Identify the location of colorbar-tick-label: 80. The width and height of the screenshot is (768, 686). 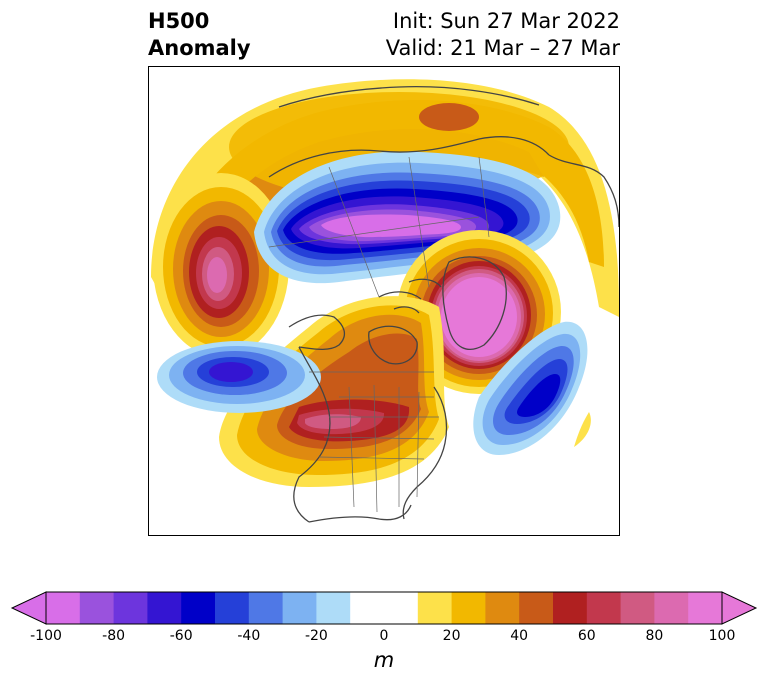
(654, 636).